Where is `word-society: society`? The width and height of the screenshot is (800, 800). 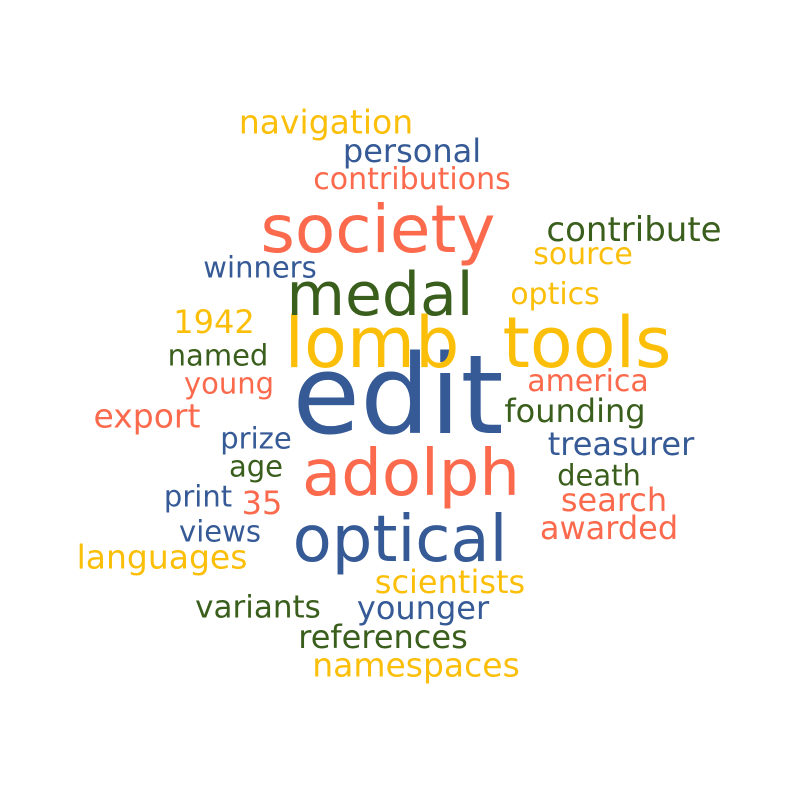
word-society: society is located at coordinates (378, 229).